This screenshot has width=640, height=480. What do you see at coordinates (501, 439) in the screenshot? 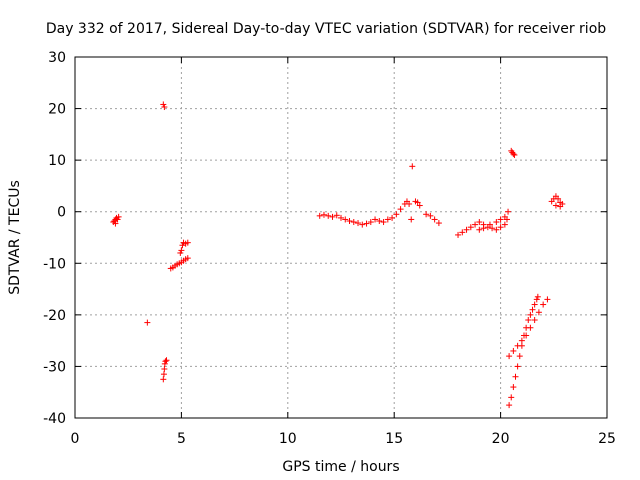
I see `x-tick-label: 20` at bounding box center [501, 439].